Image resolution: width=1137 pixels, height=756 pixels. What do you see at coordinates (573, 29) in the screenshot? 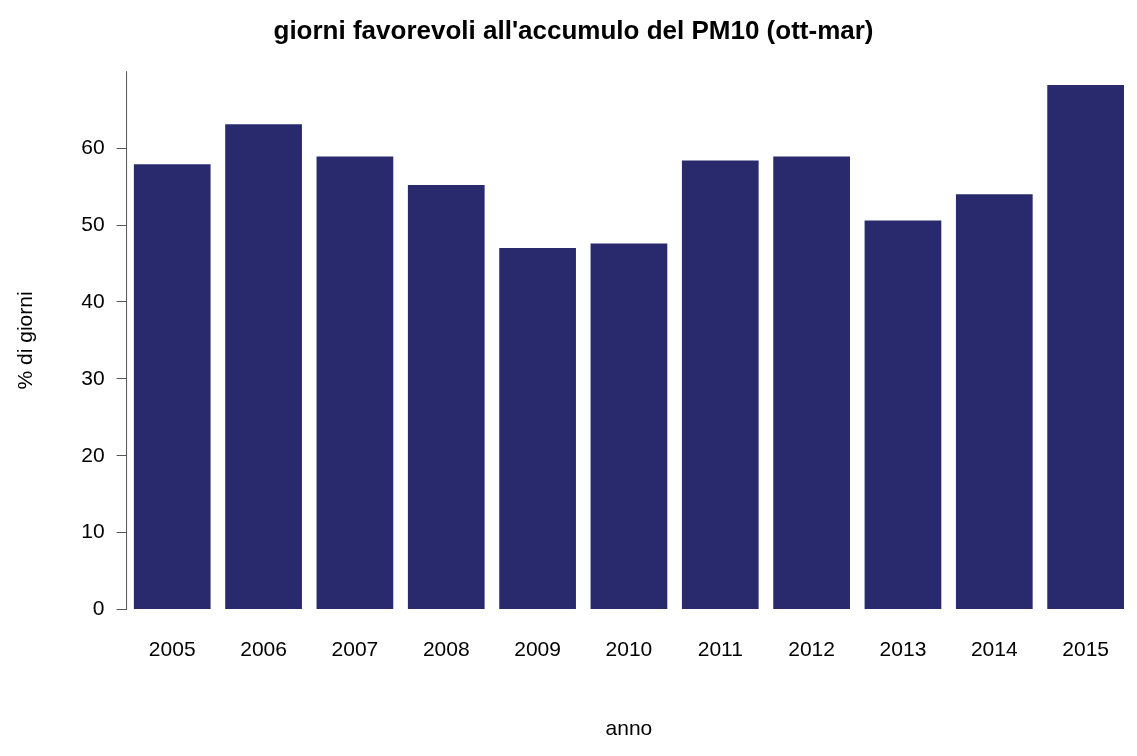
I see `chart-title: giorni favorevoli all'accumulo del PM10 (ott-mar)` at bounding box center [573, 29].